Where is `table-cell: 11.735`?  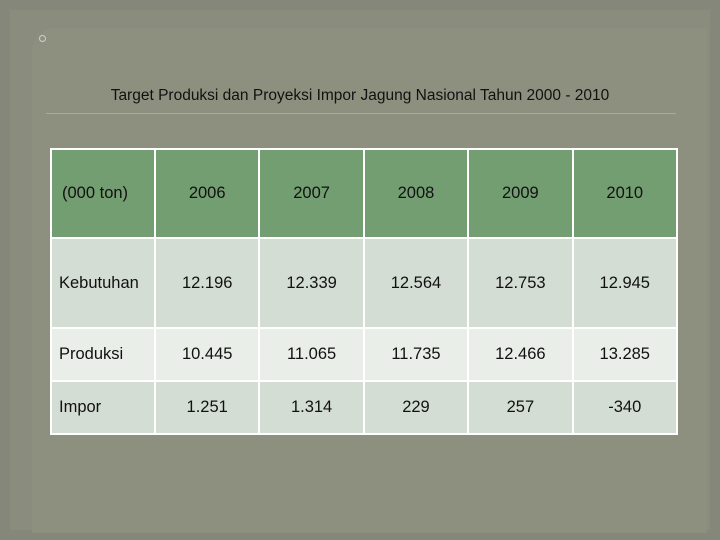
table-cell: 11.735 is located at coordinates (416, 354).